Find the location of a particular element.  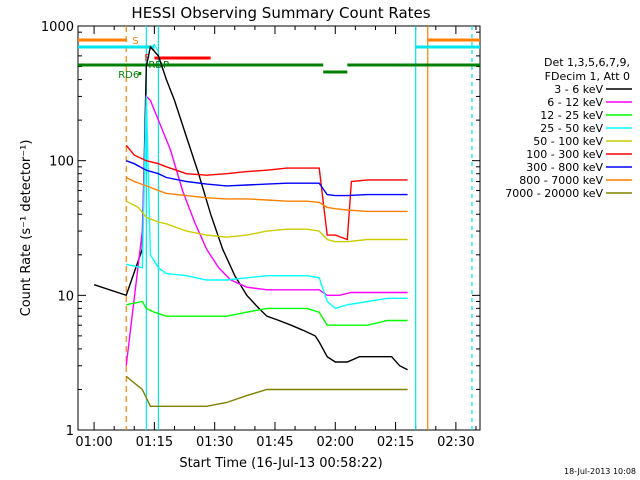

legend-entry: 800 - 7000 keV is located at coordinates (561, 180).